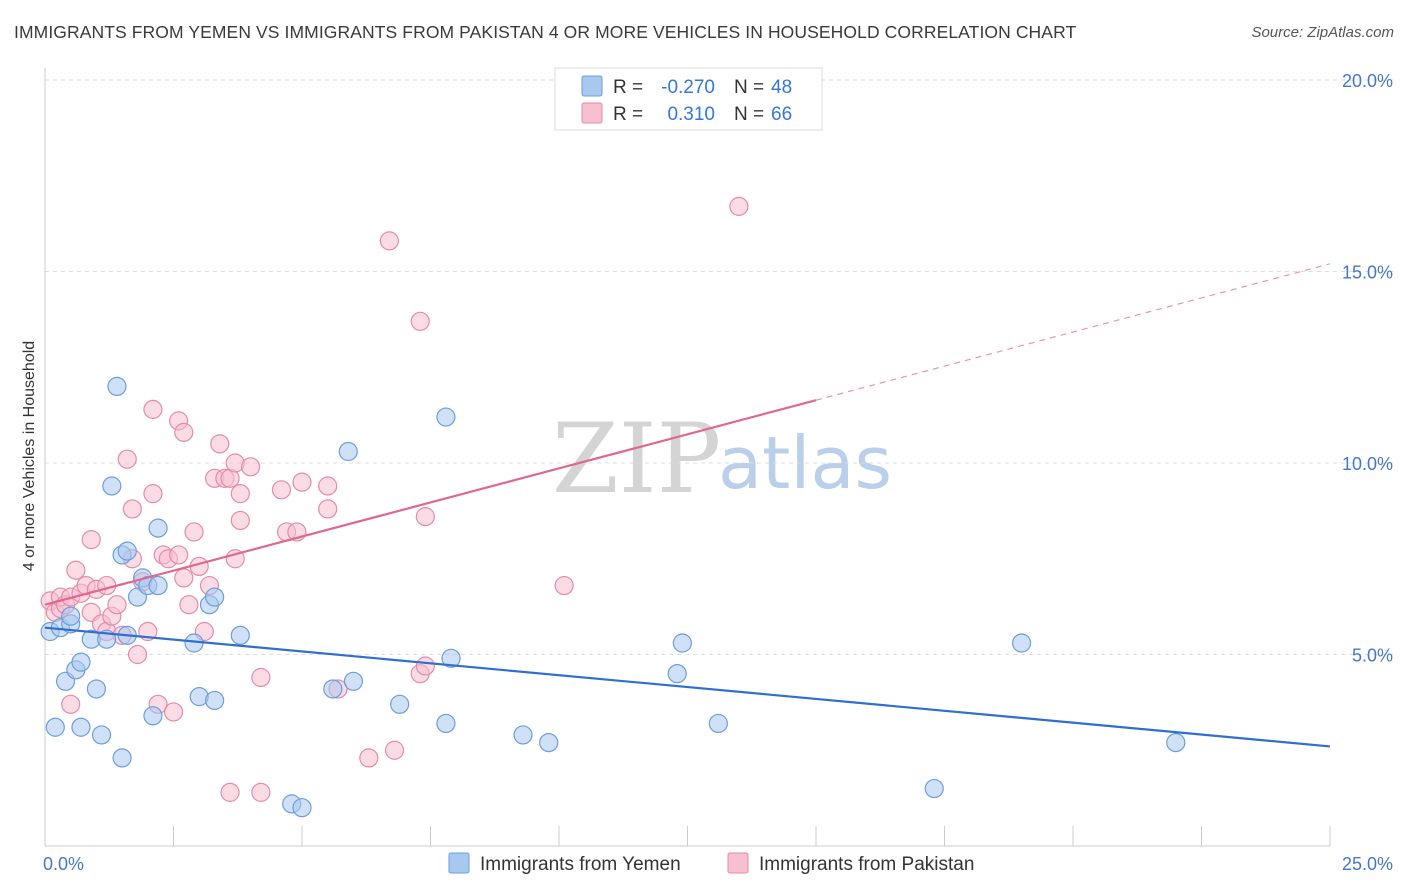 The image size is (1406, 892). I want to click on legend-r-value-yemen: -0.270, so click(688, 87).